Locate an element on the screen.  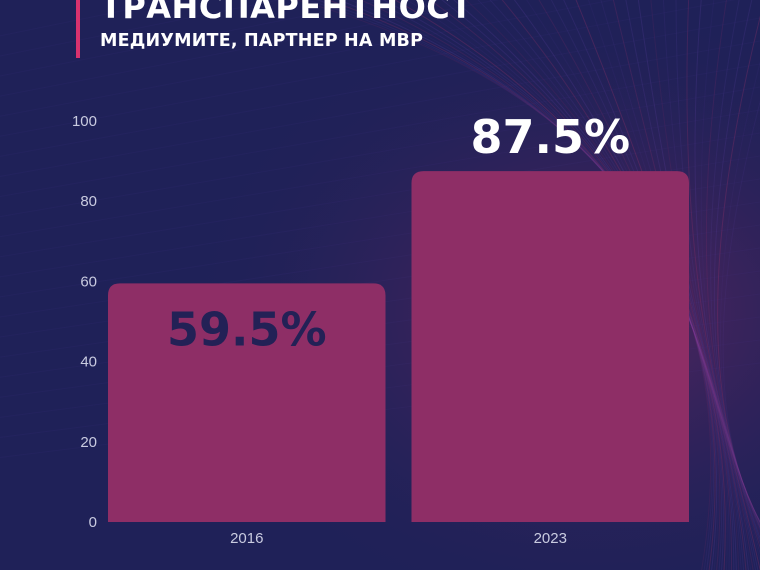
y-axis: 0 20 40 60 80 100 is located at coordinates (84, 322).